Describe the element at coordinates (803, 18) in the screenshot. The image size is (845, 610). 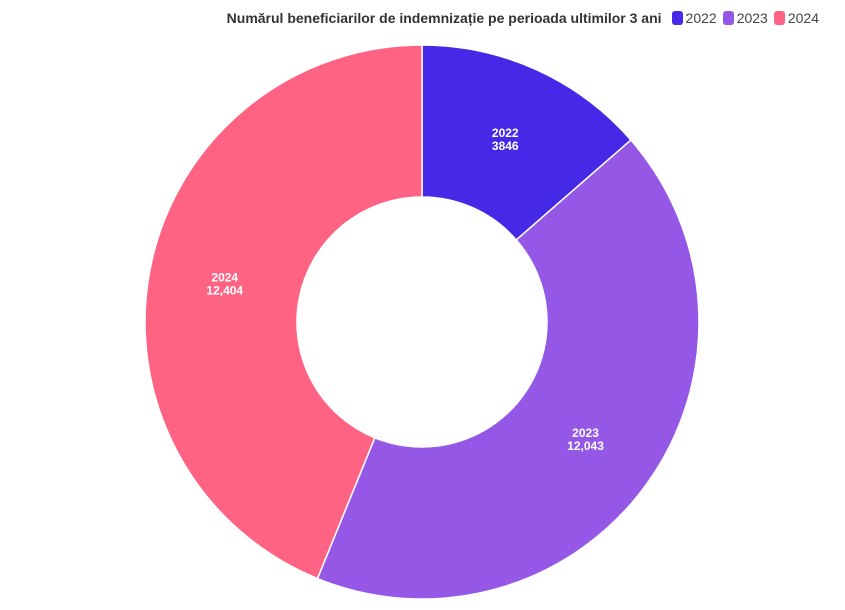
I see `legend-label: 2024` at that location.